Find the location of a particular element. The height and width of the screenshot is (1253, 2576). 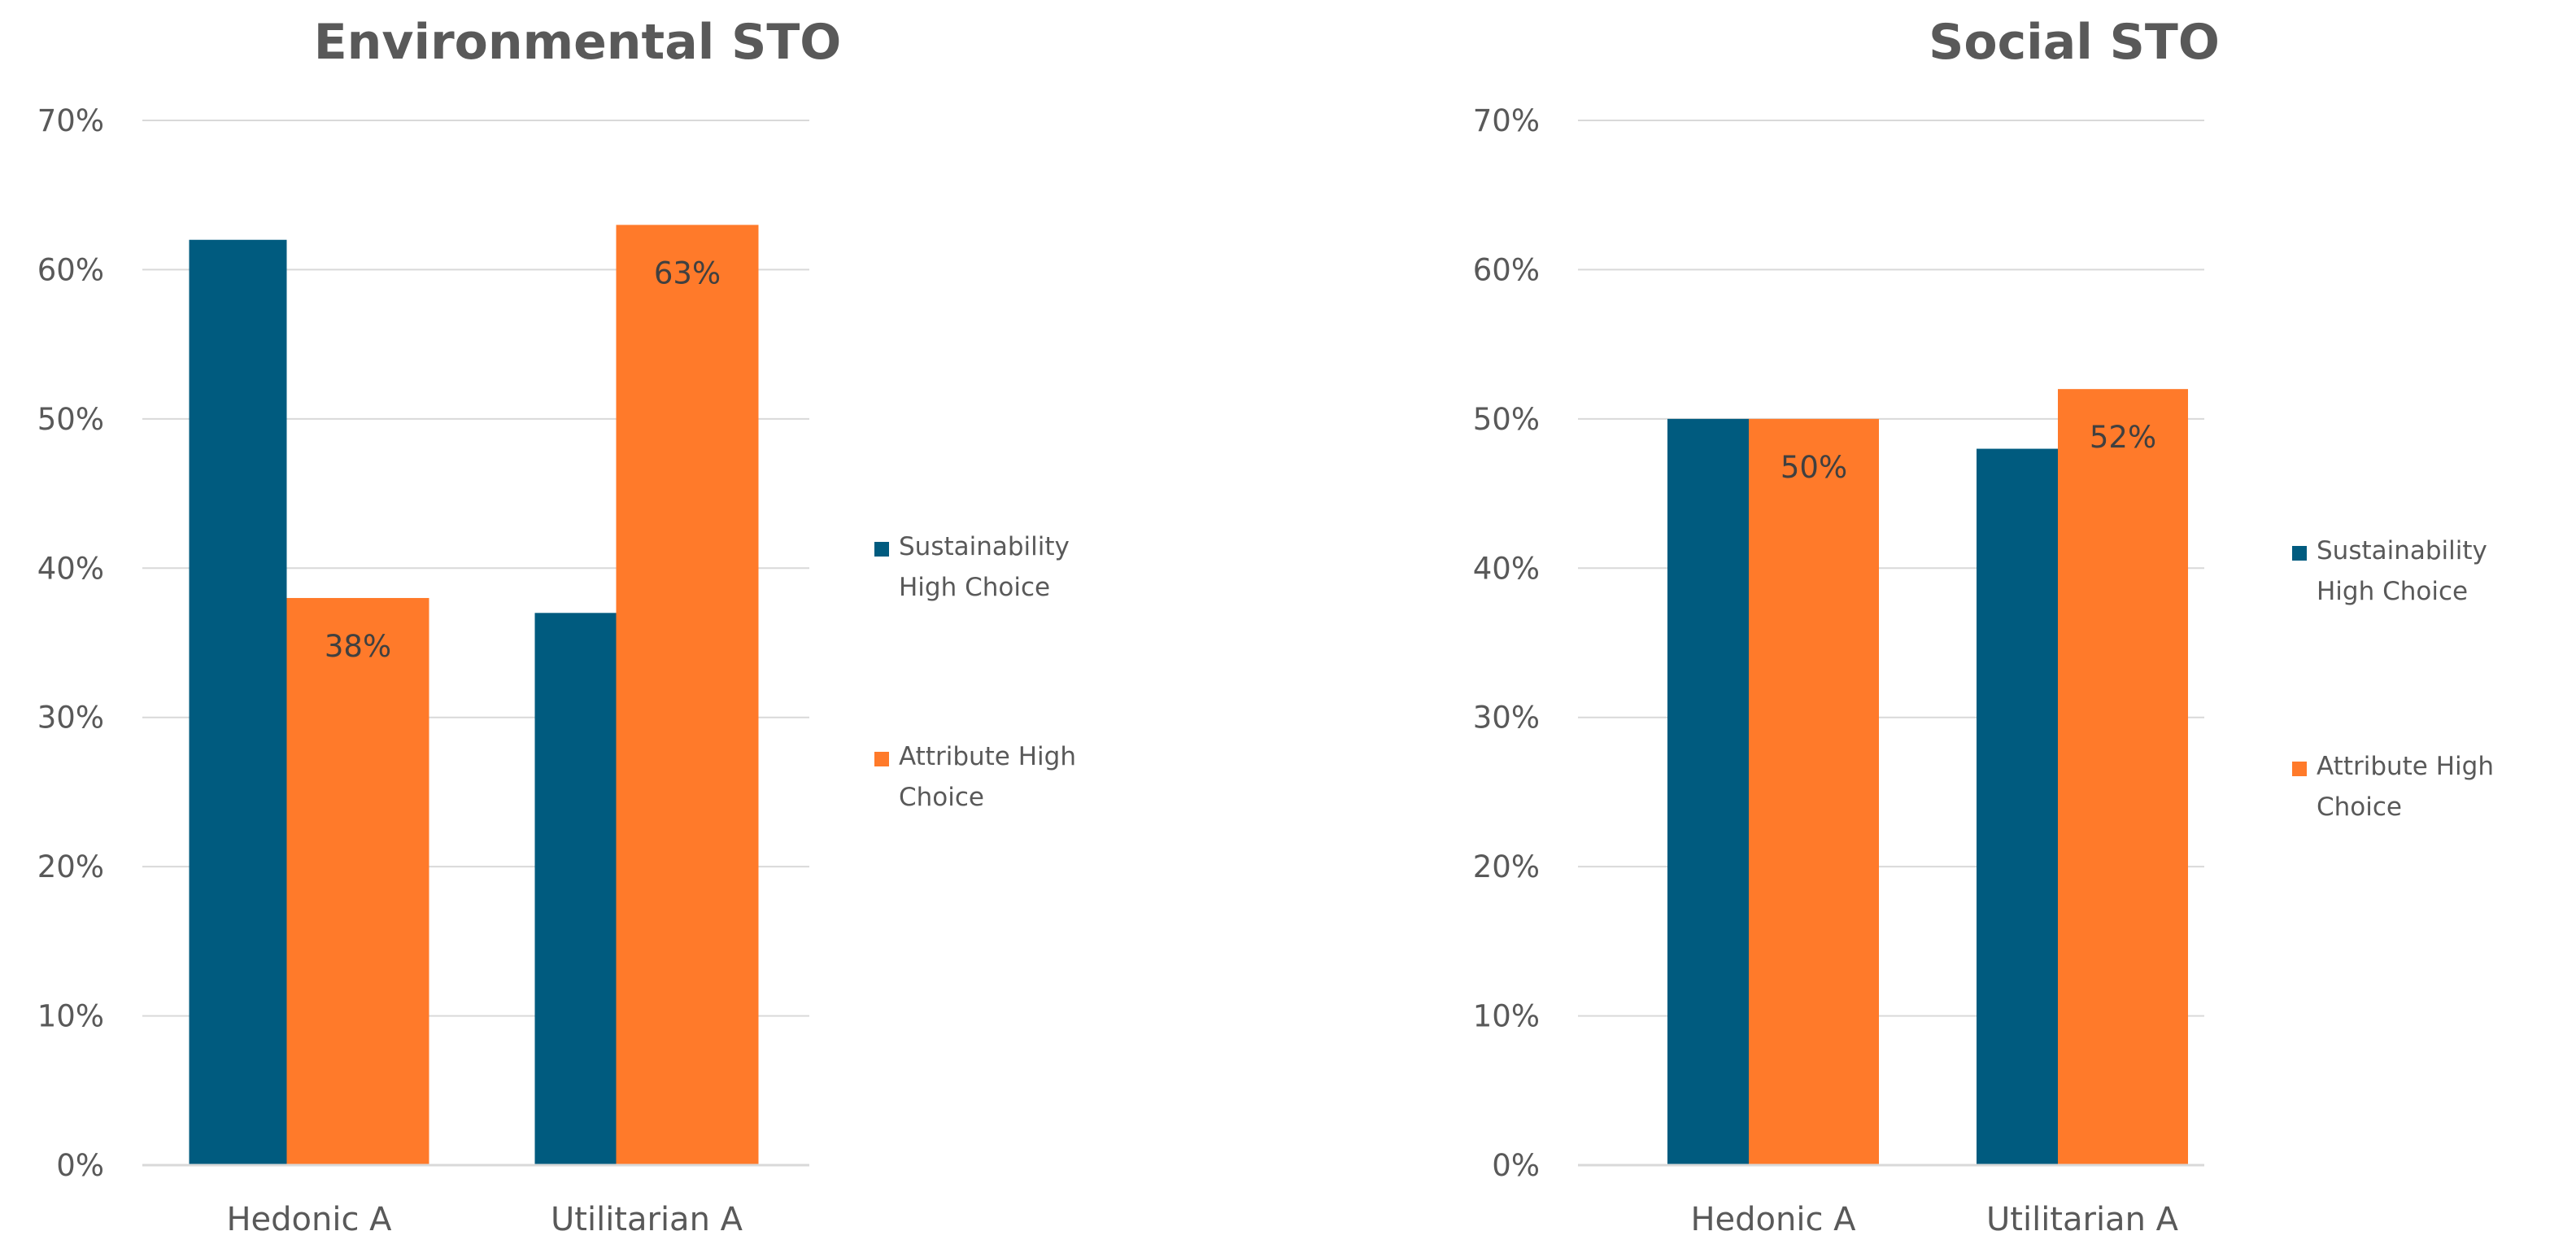

data-label: 38% is located at coordinates (358, 646).